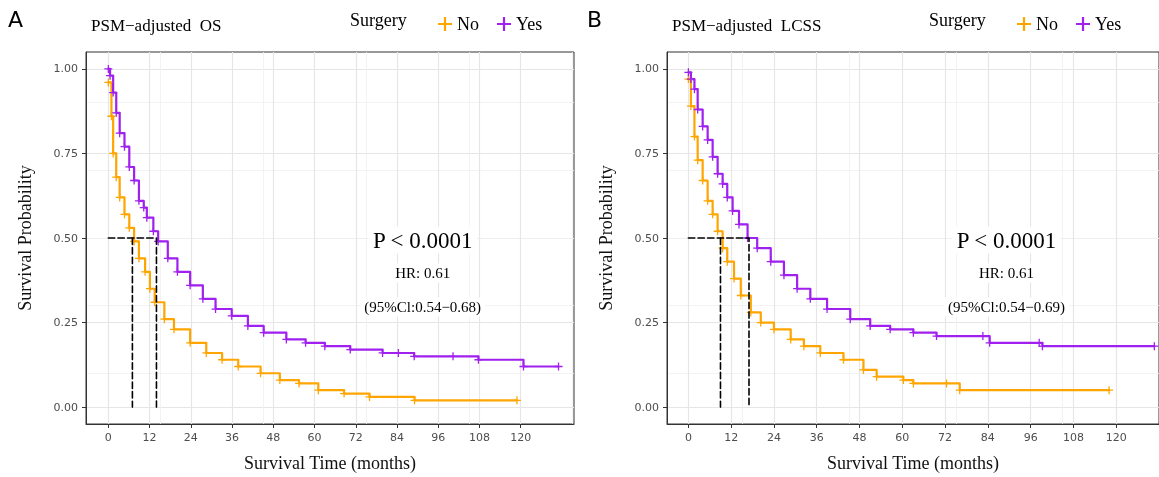 Image resolution: width=1159 pixels, height=477 pixels. Describe the element at coordinates (423, 307) in the screenshot. I see `annotation: (95%Cl:0.54−0.68)` at that location.